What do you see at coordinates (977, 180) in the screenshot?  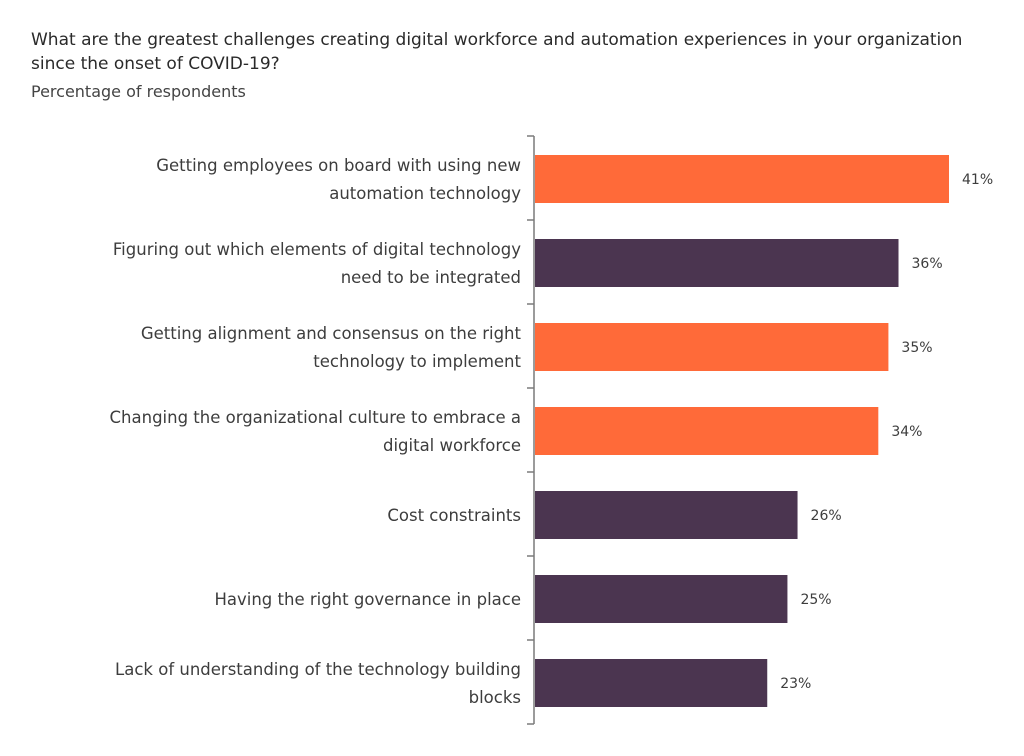 I see `data-label: 41%` at bounding box center [977, 180].